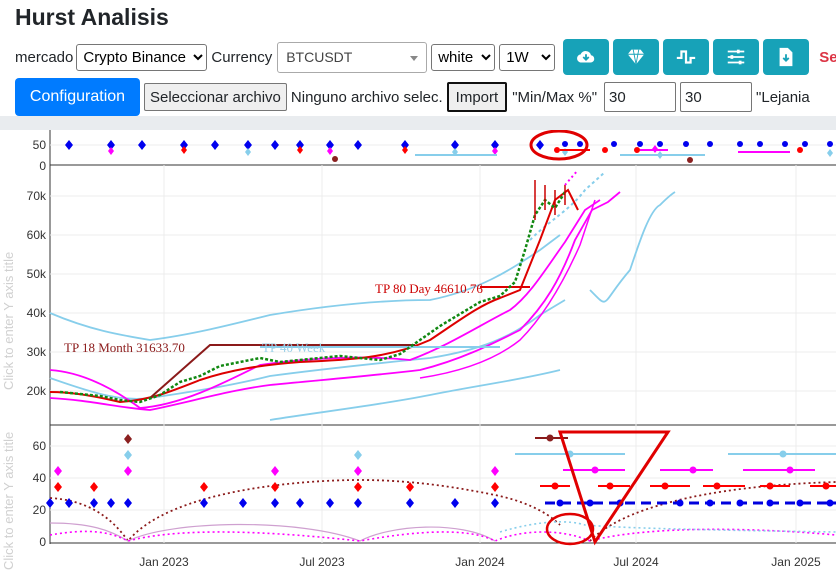  What do you see at coordinates (37, 391) in the screenshot?
I see `tick-label: 20k` at bounding box center [37, 391].